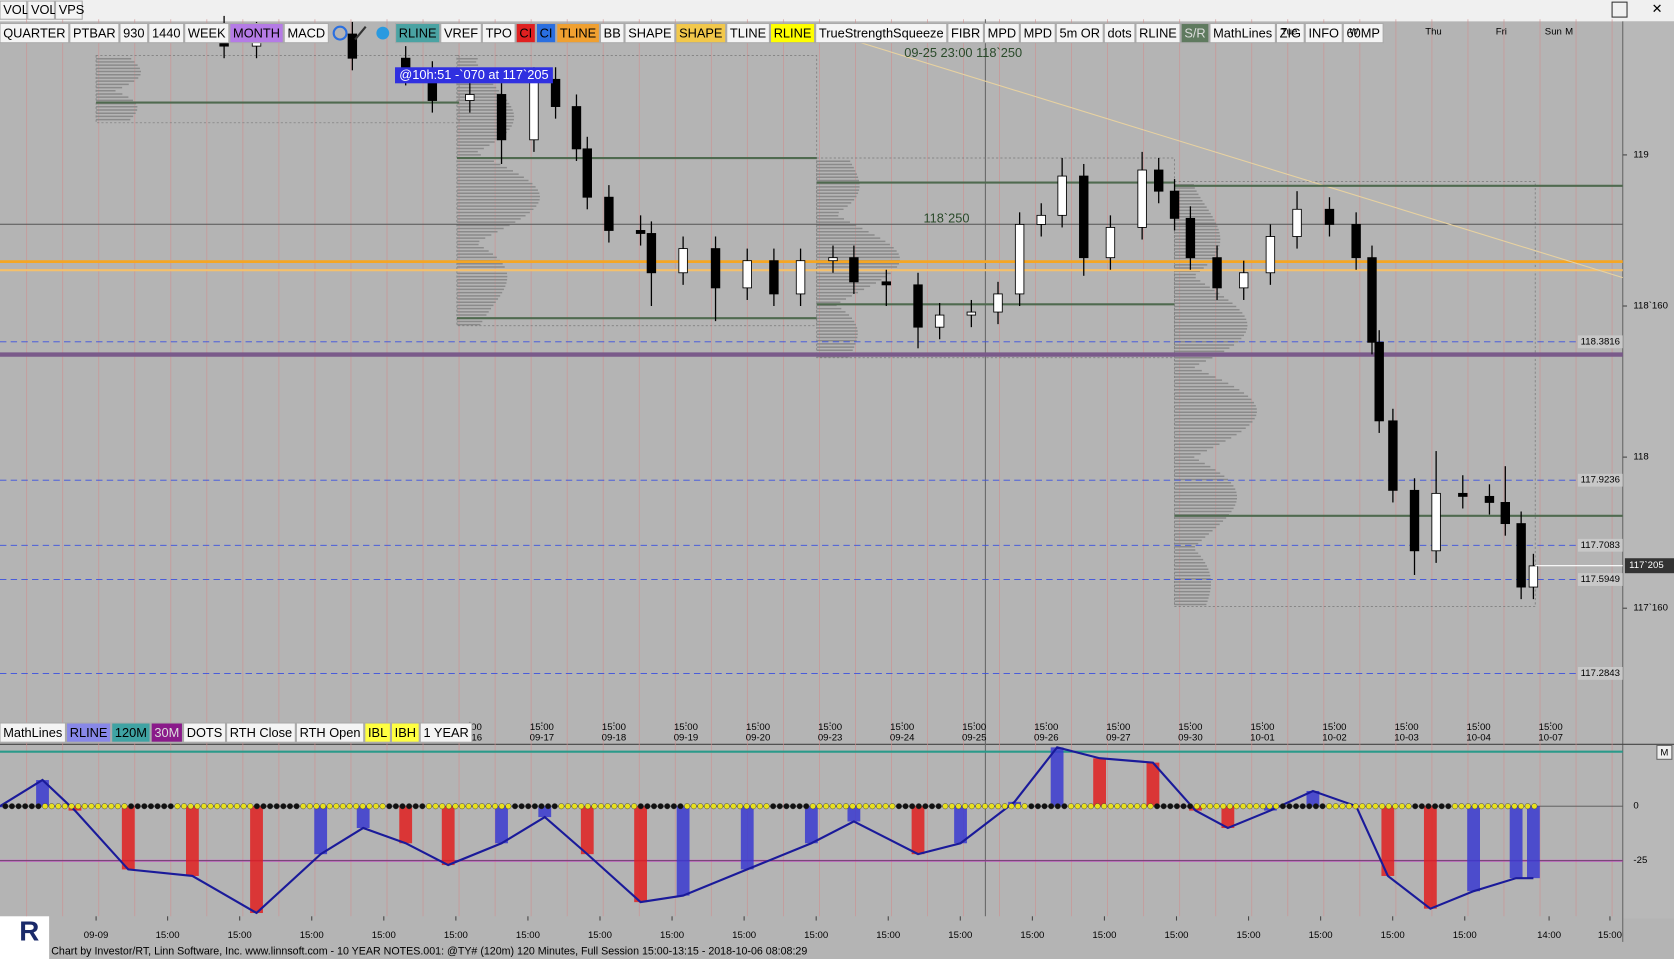 The height and width of the screenshot is (959, 1674). I want to click on button-label: S/R, so click(1194, 33).